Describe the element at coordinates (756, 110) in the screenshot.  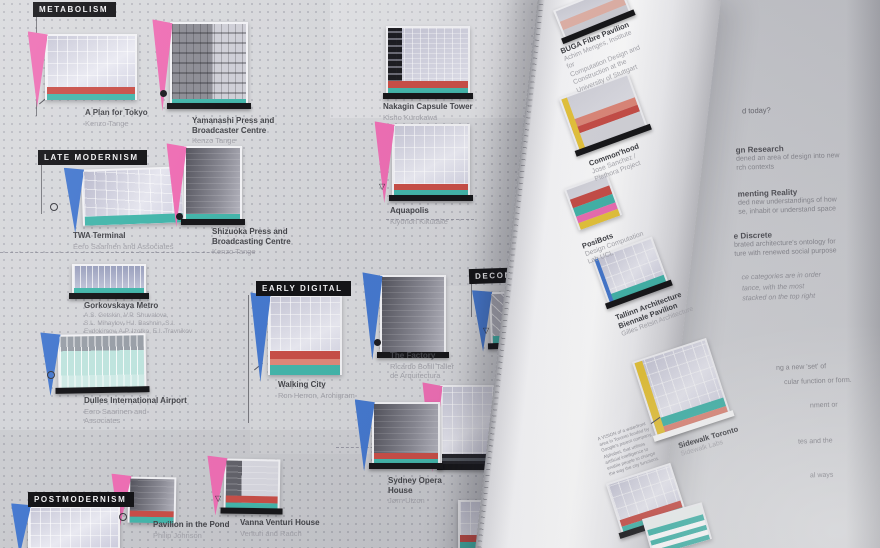
I see `right-page-question-fragment: d today?` at that location.